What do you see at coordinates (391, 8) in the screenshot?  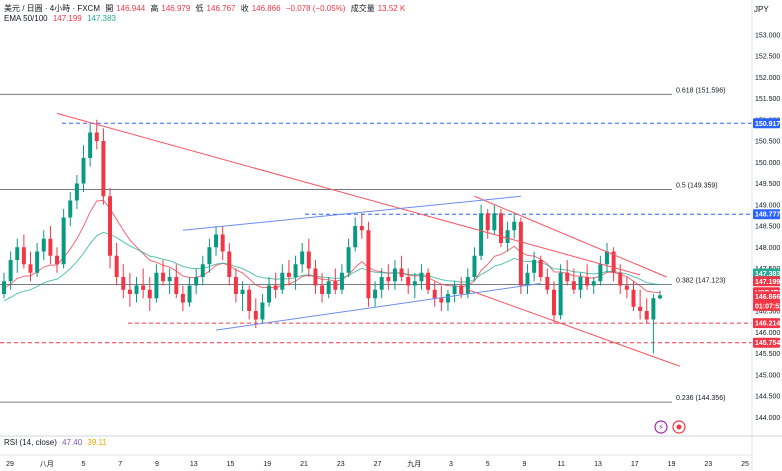 I see `volume-value: 13.52 K` at bounding box center [391, 8].